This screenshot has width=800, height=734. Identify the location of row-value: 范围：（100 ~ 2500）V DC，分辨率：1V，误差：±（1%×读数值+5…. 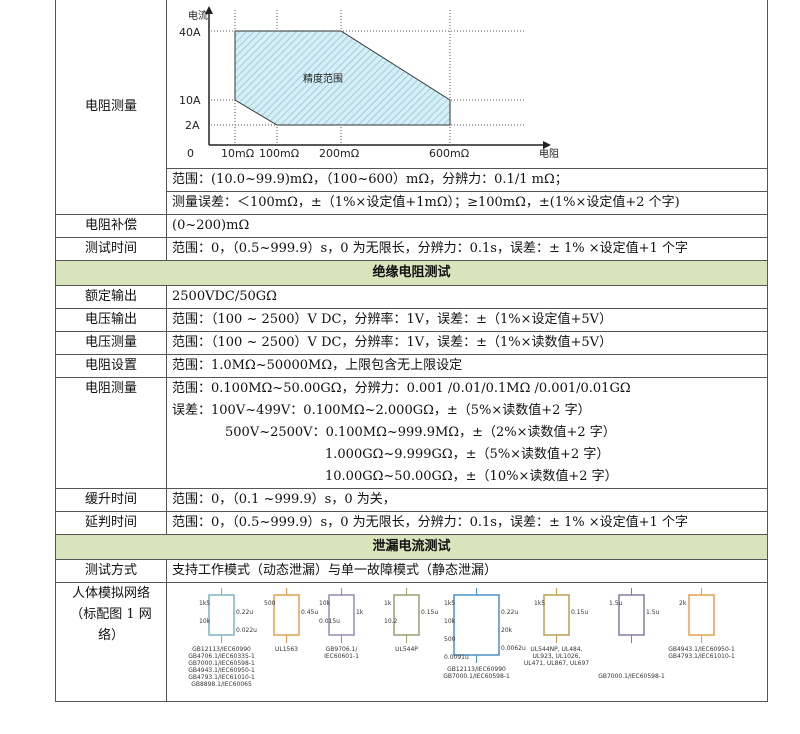
(467, 343).